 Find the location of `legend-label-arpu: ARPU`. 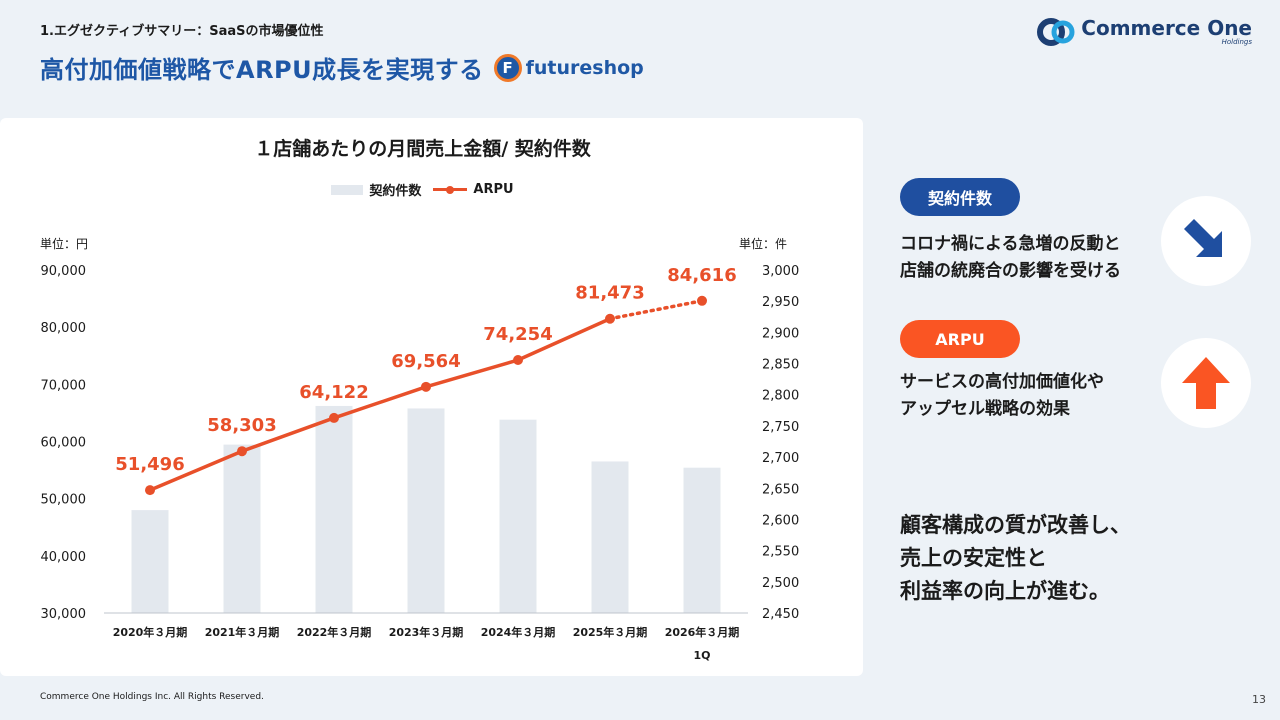

legend-label-arpu: ARPU is located at coordinates (493, 189).